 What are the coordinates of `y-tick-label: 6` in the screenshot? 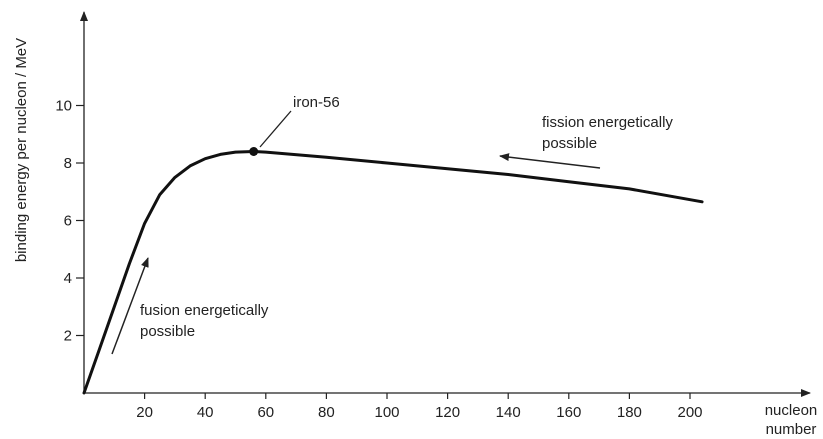 It's located at (68, 221).